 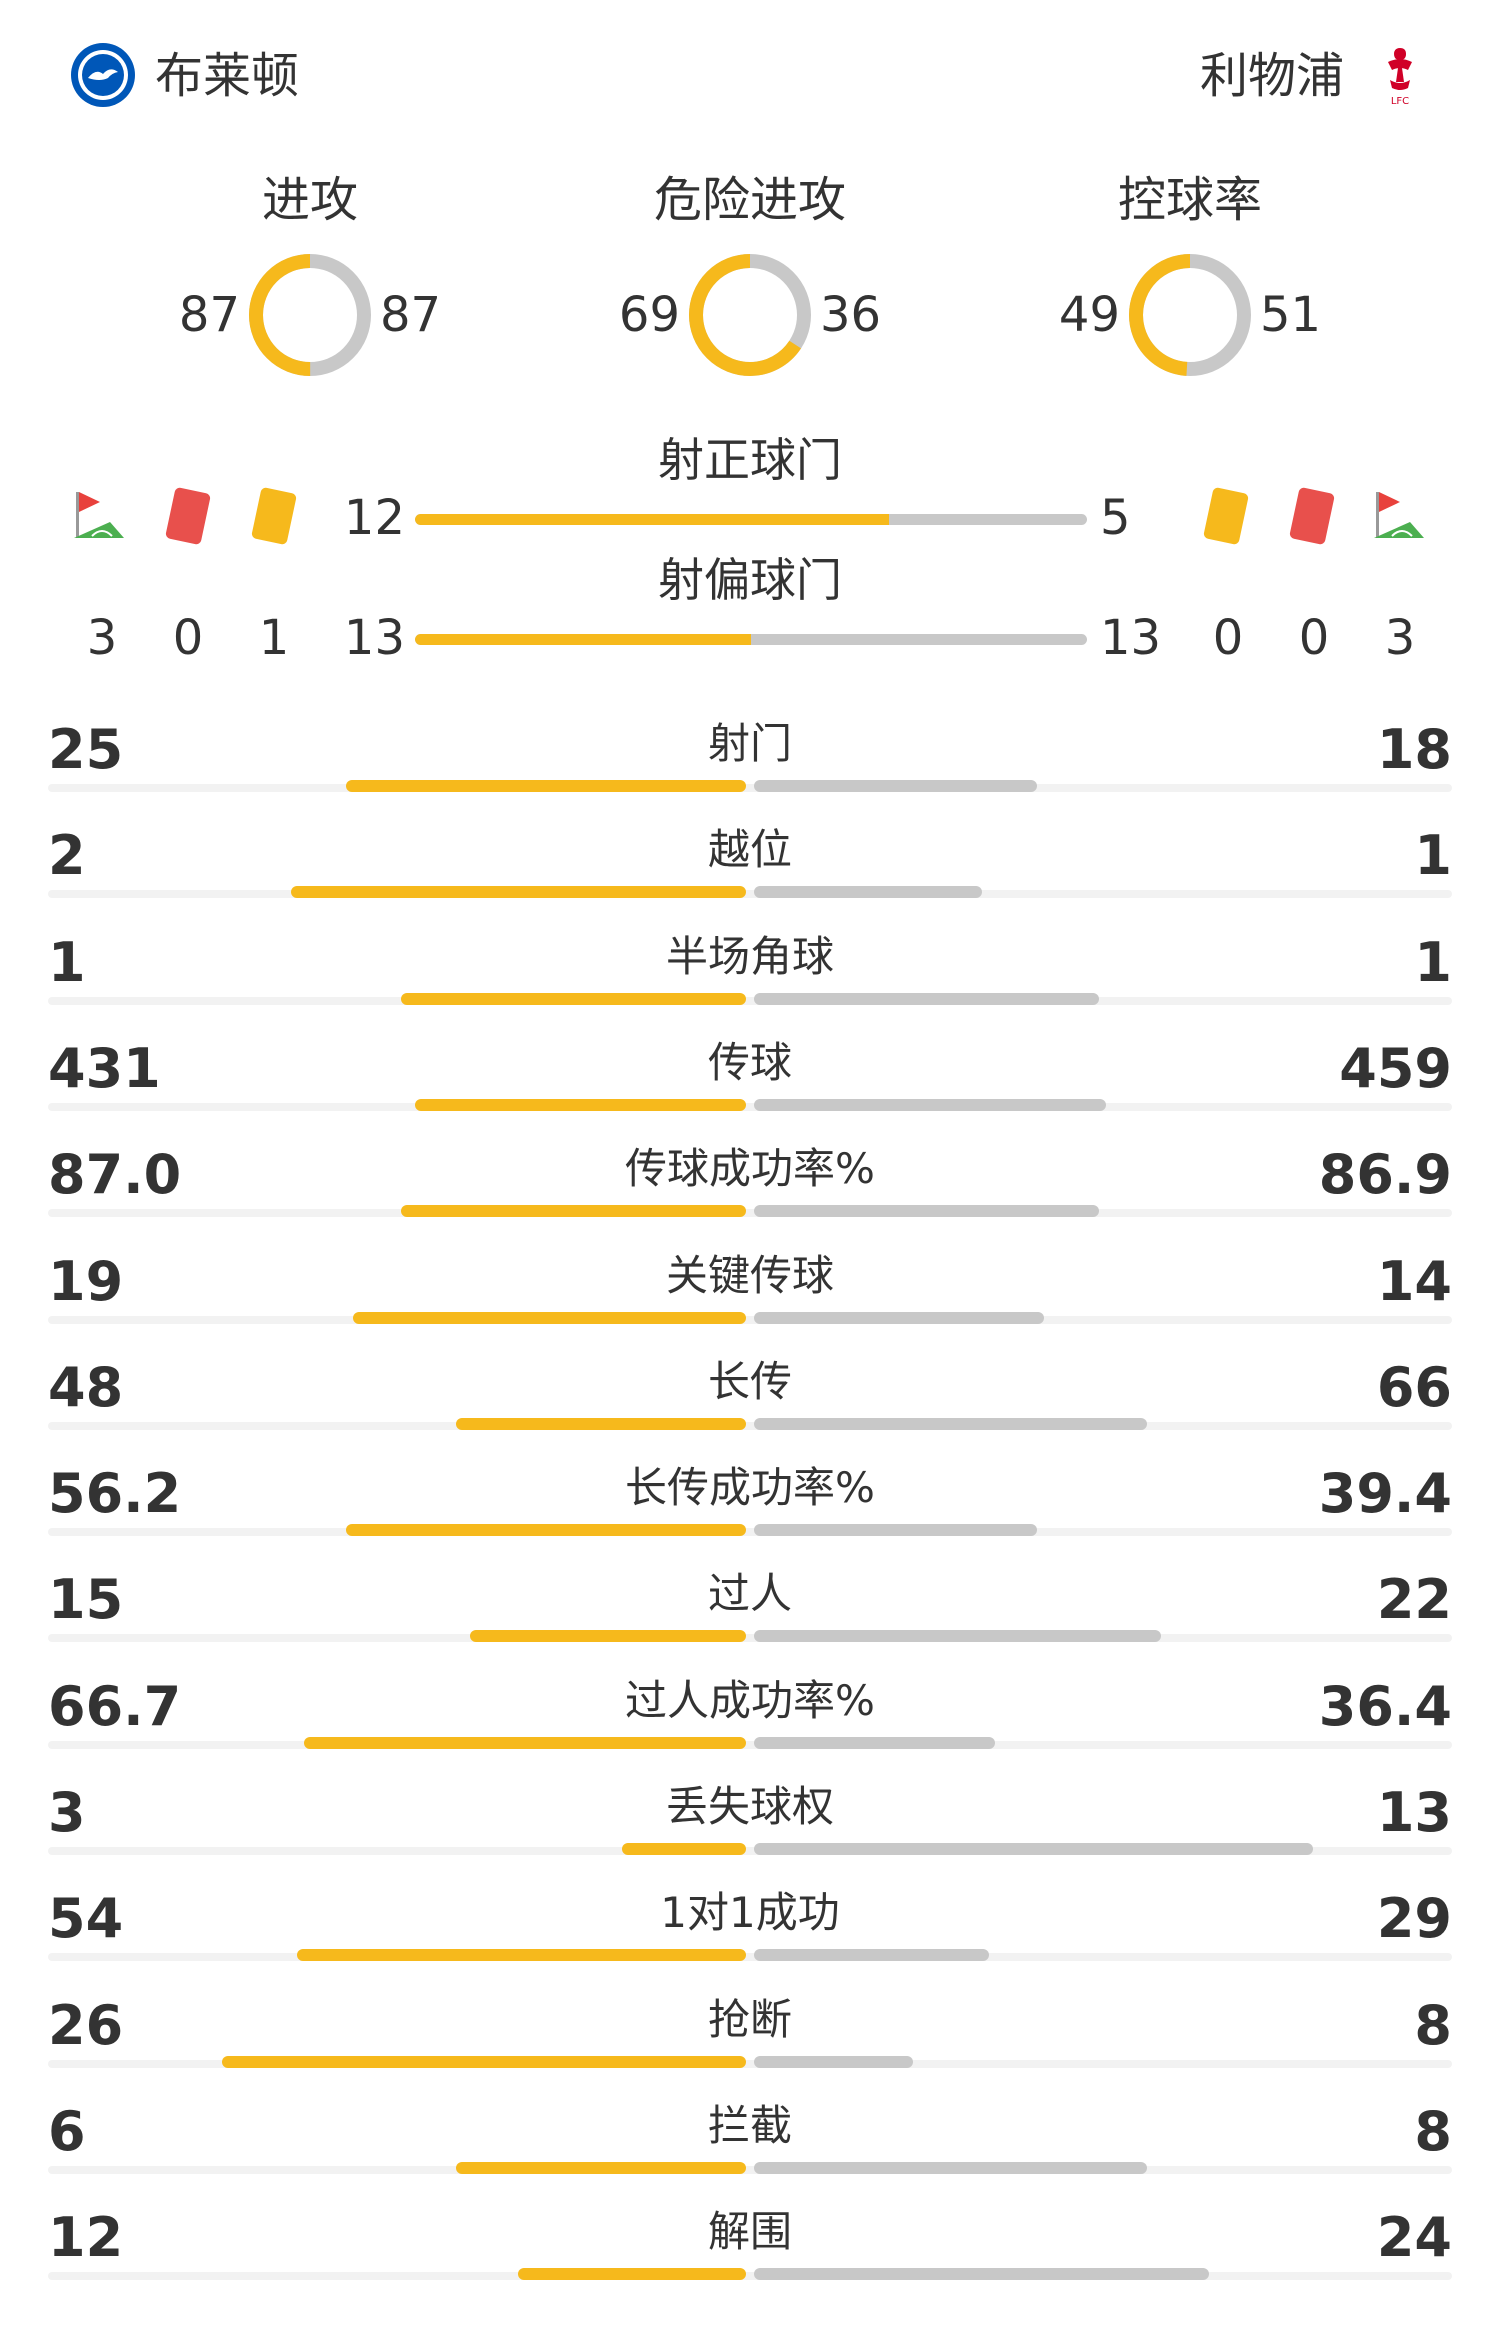 I want to click on stat-row: 6 拦截 8, so click(x=750, y=2143).